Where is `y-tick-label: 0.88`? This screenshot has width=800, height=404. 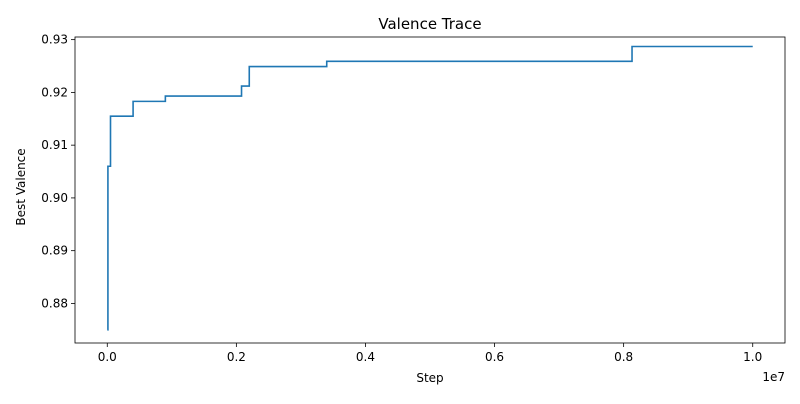 y-tick-label: 0.88 is located at coordinates (54, 303).